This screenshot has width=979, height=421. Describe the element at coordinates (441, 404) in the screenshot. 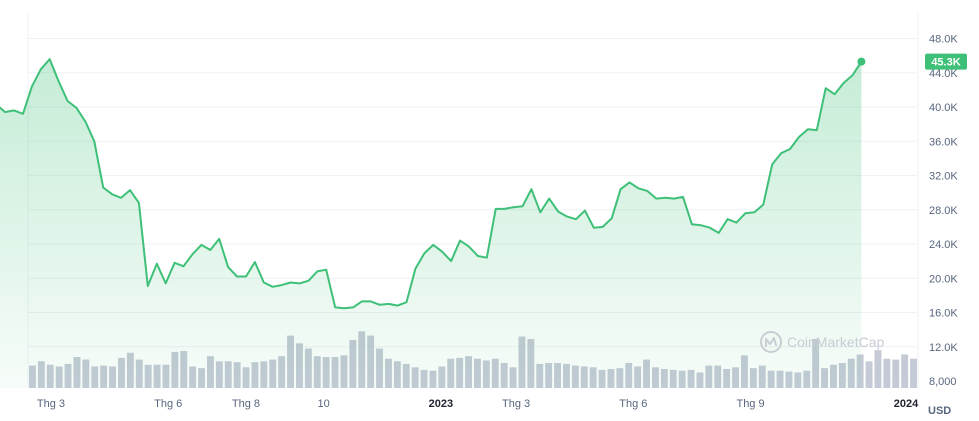

I see `x-tick-label: 2023` at that location.